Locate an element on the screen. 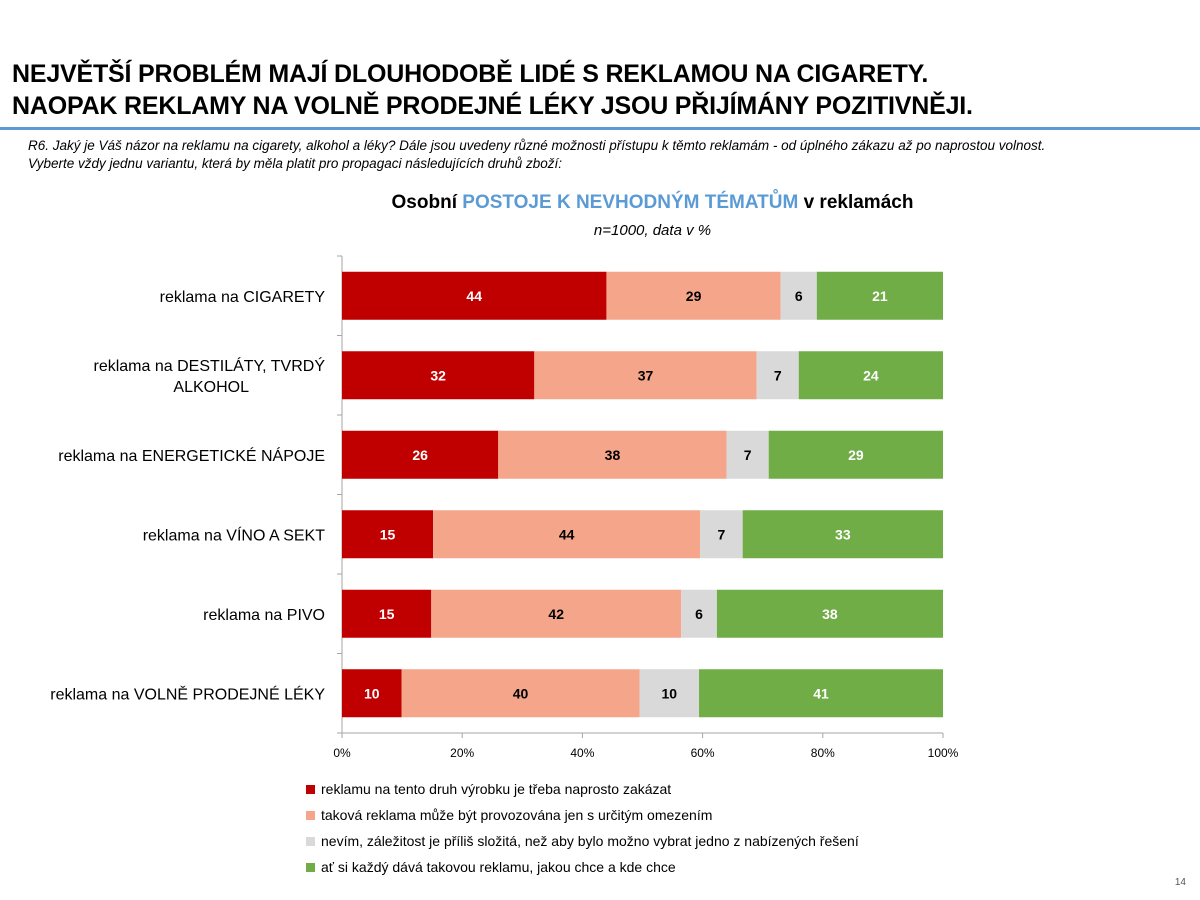 This screenshot has width=1200, height=900. category-label: reklama na VÍNO A SEKT is located at coordinates (234, 534).